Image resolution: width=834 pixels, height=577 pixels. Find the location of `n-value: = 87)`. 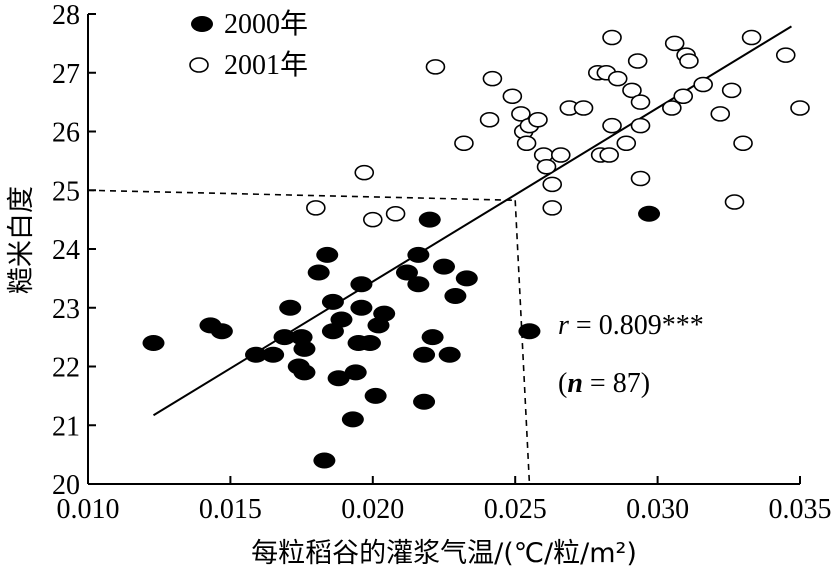

n-value: = 87) is located at coordinates (616, 383).